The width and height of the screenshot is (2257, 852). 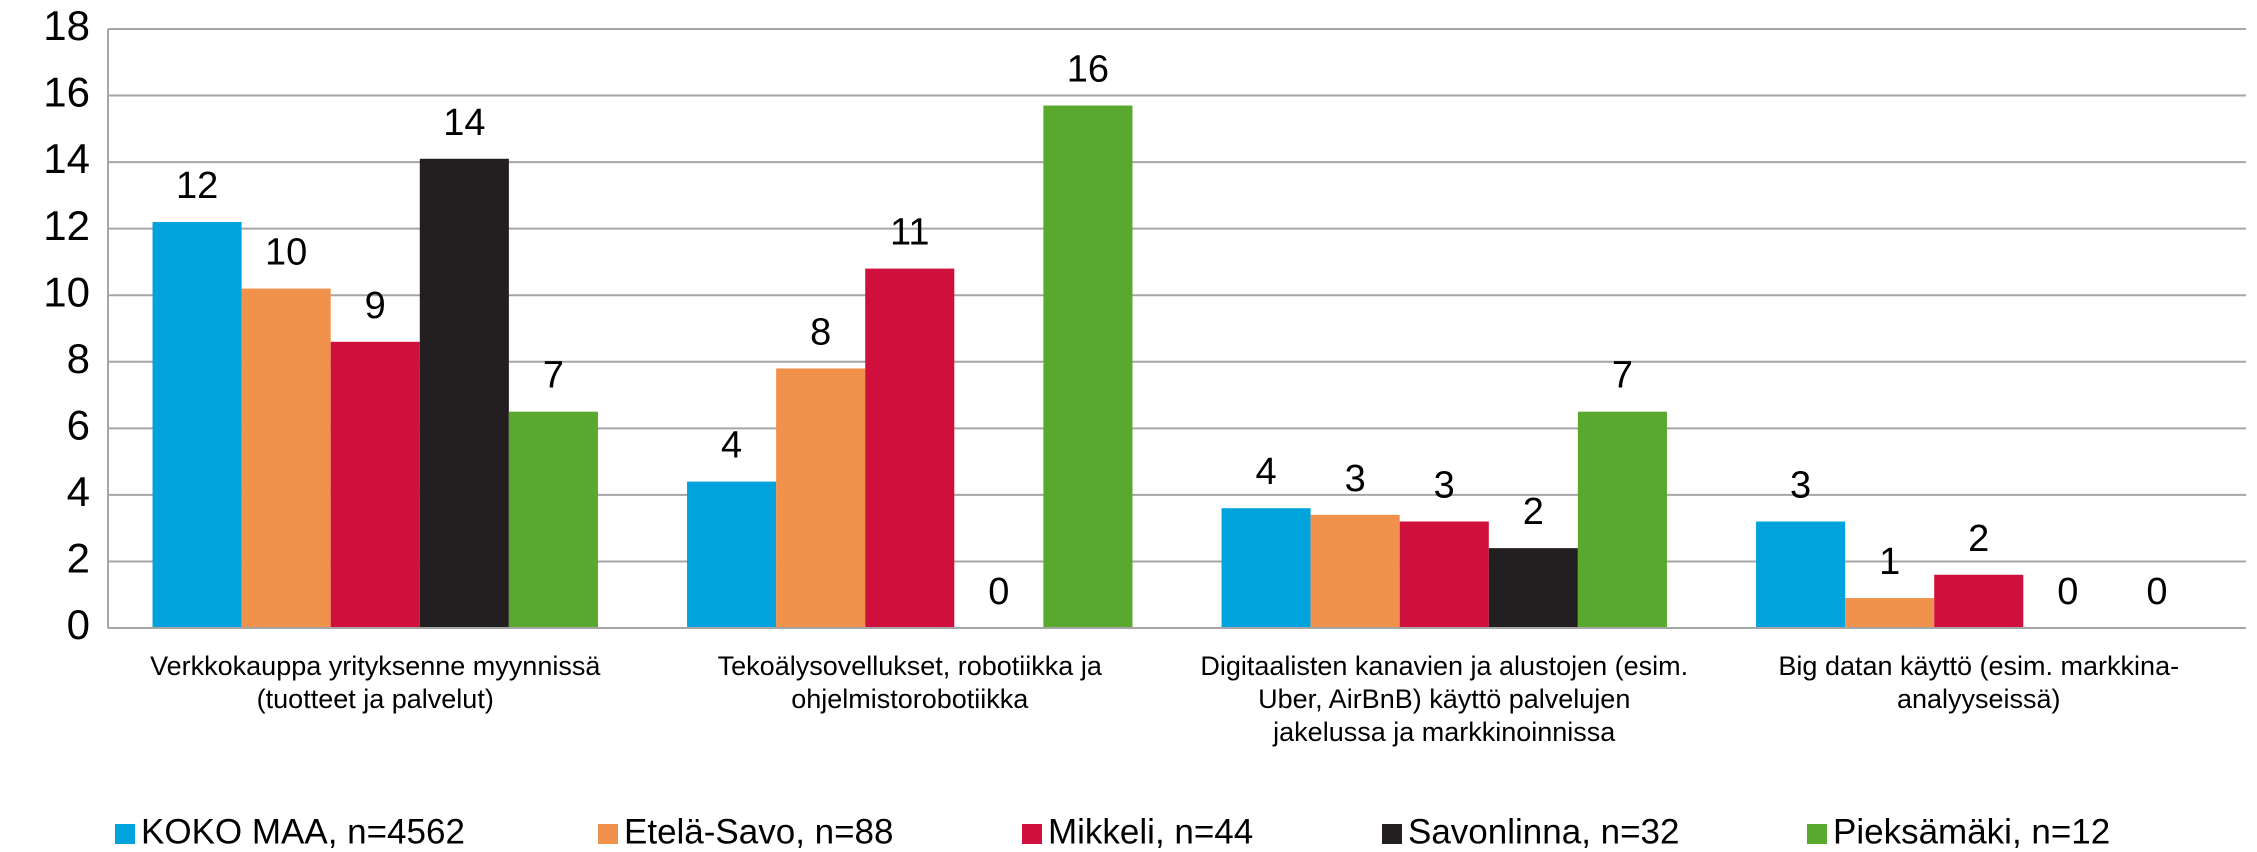 I want to click on data-label: 12, so click(x=197, y=186).